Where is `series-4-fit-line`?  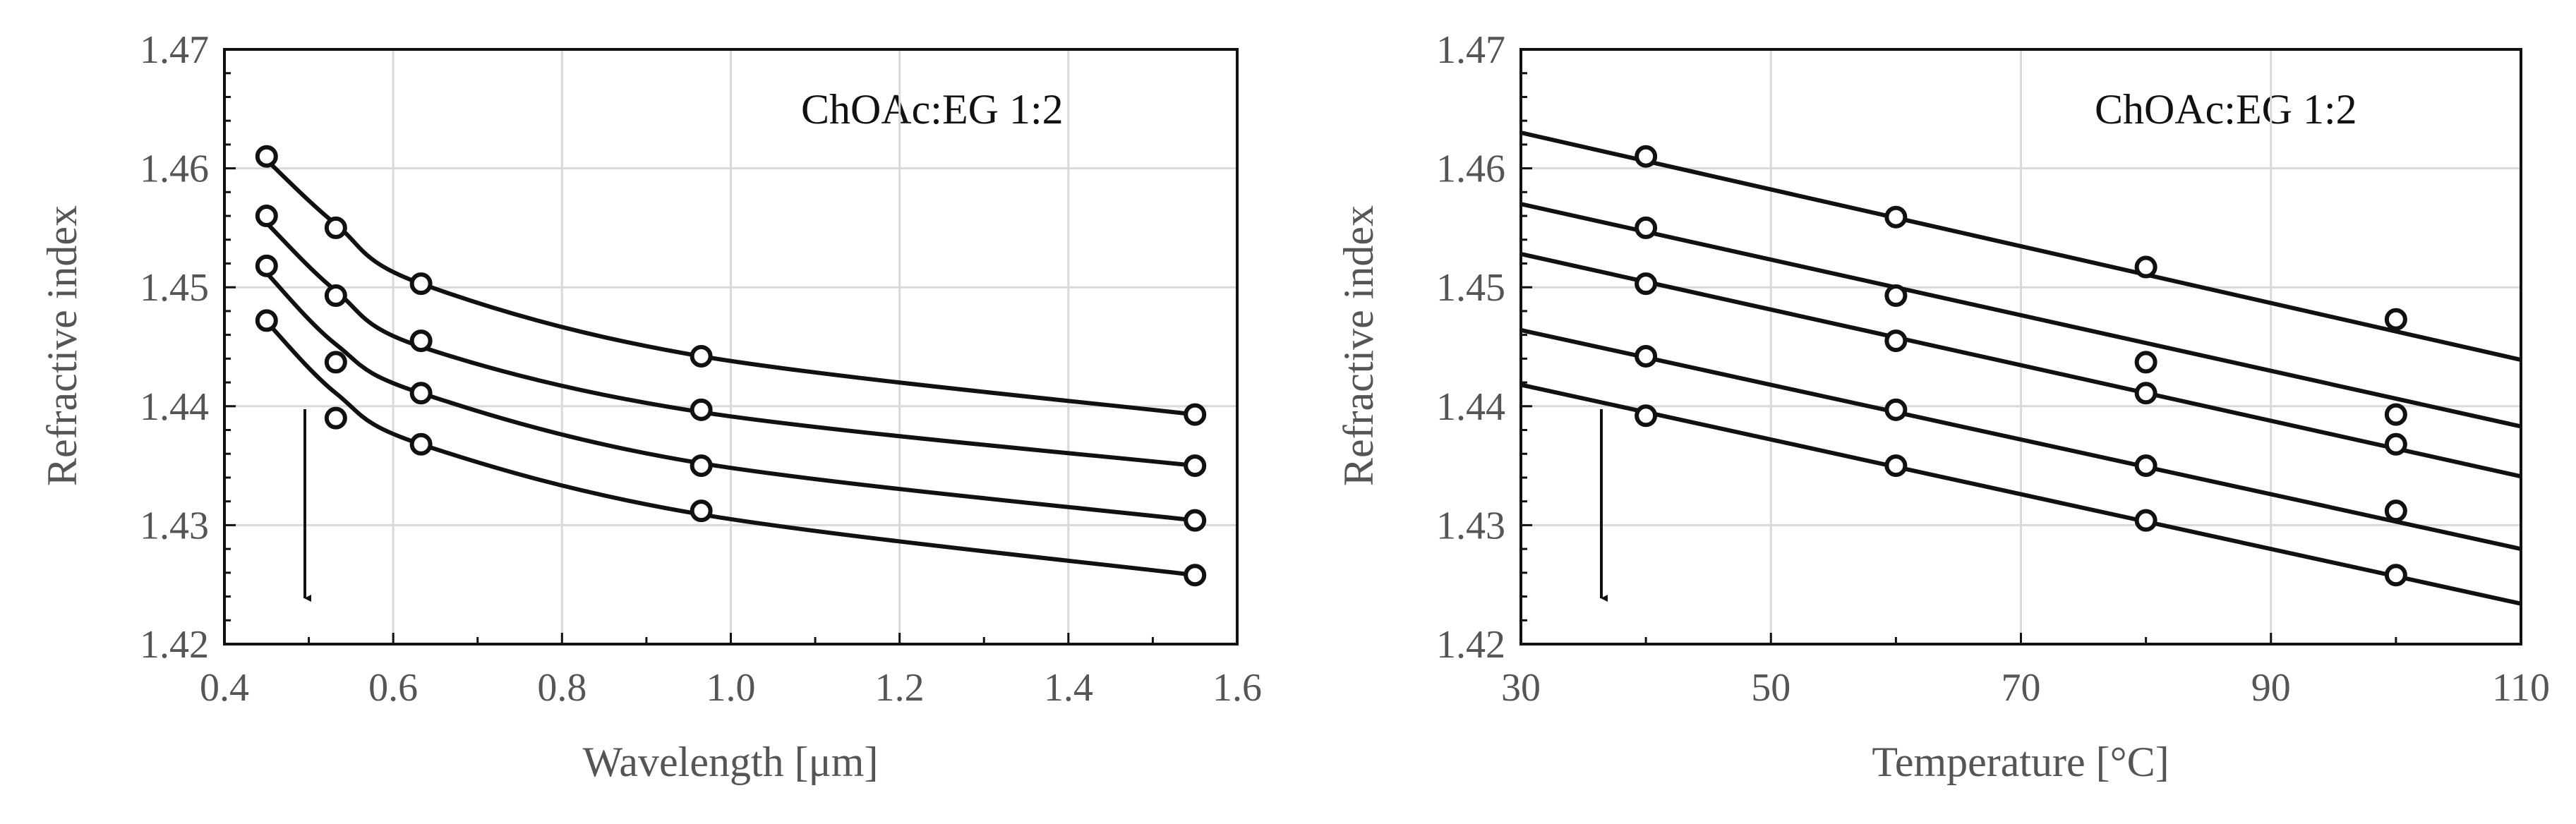 series-4-fit-line is located at coordinates (2021, 440).